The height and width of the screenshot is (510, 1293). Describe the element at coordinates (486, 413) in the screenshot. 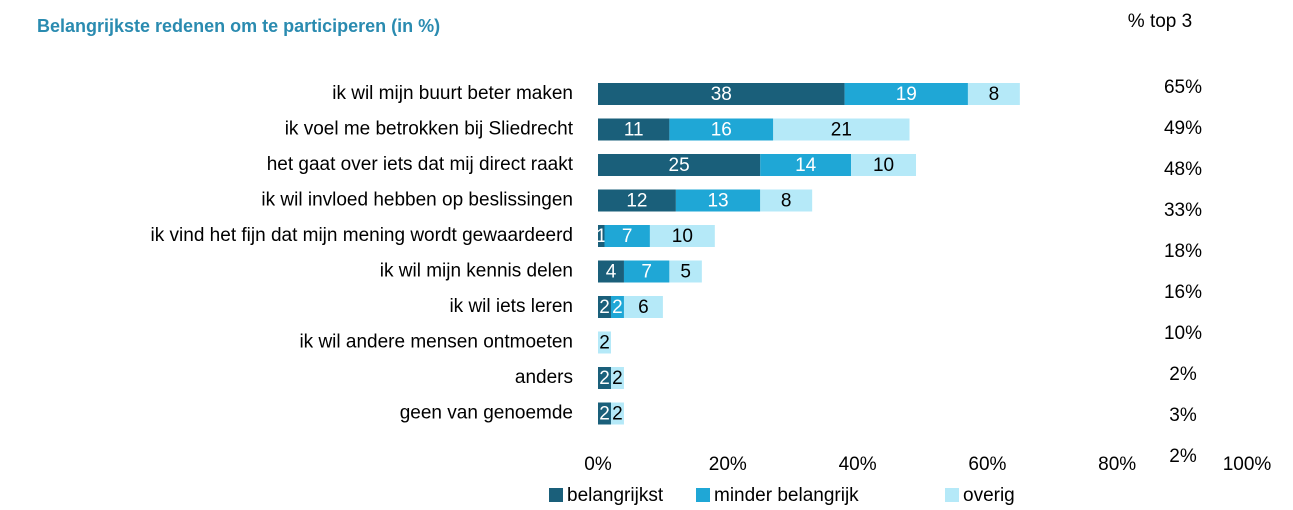

I see `category-label: geen van genoemde` at that location.